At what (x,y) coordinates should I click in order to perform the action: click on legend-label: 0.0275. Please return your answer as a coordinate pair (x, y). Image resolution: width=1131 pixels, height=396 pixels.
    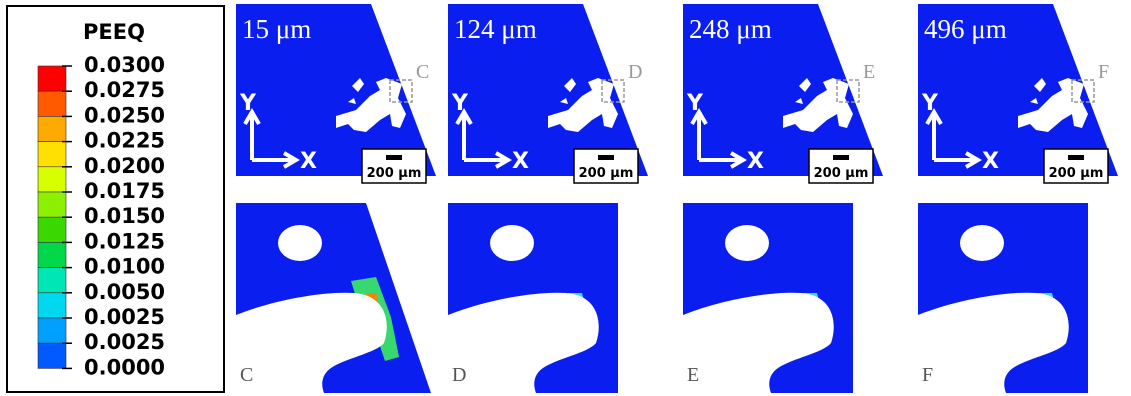
    Looking at the image, I should click on (124, 90).